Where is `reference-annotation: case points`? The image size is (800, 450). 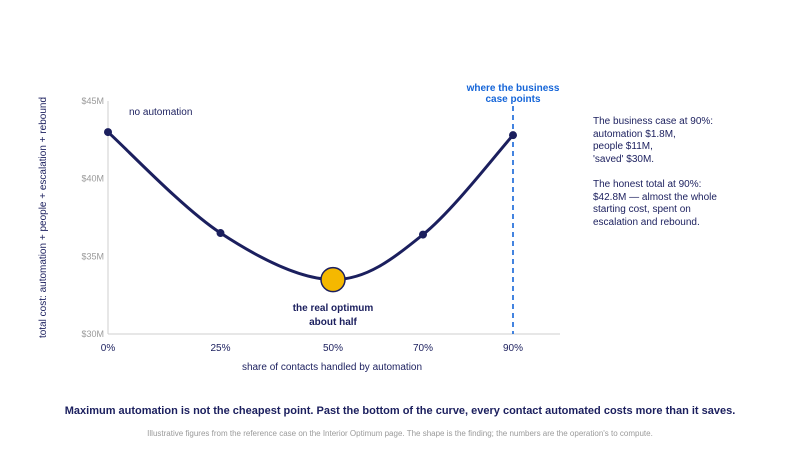 reference-annotation: case points is located at coordinates (512, 99).